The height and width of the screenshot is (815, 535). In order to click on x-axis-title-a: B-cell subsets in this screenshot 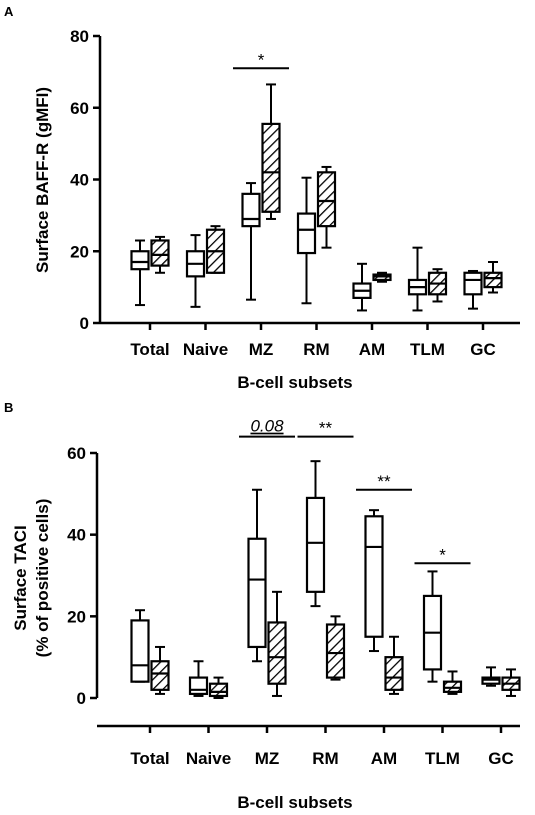, I will do `click(294, 382)`.